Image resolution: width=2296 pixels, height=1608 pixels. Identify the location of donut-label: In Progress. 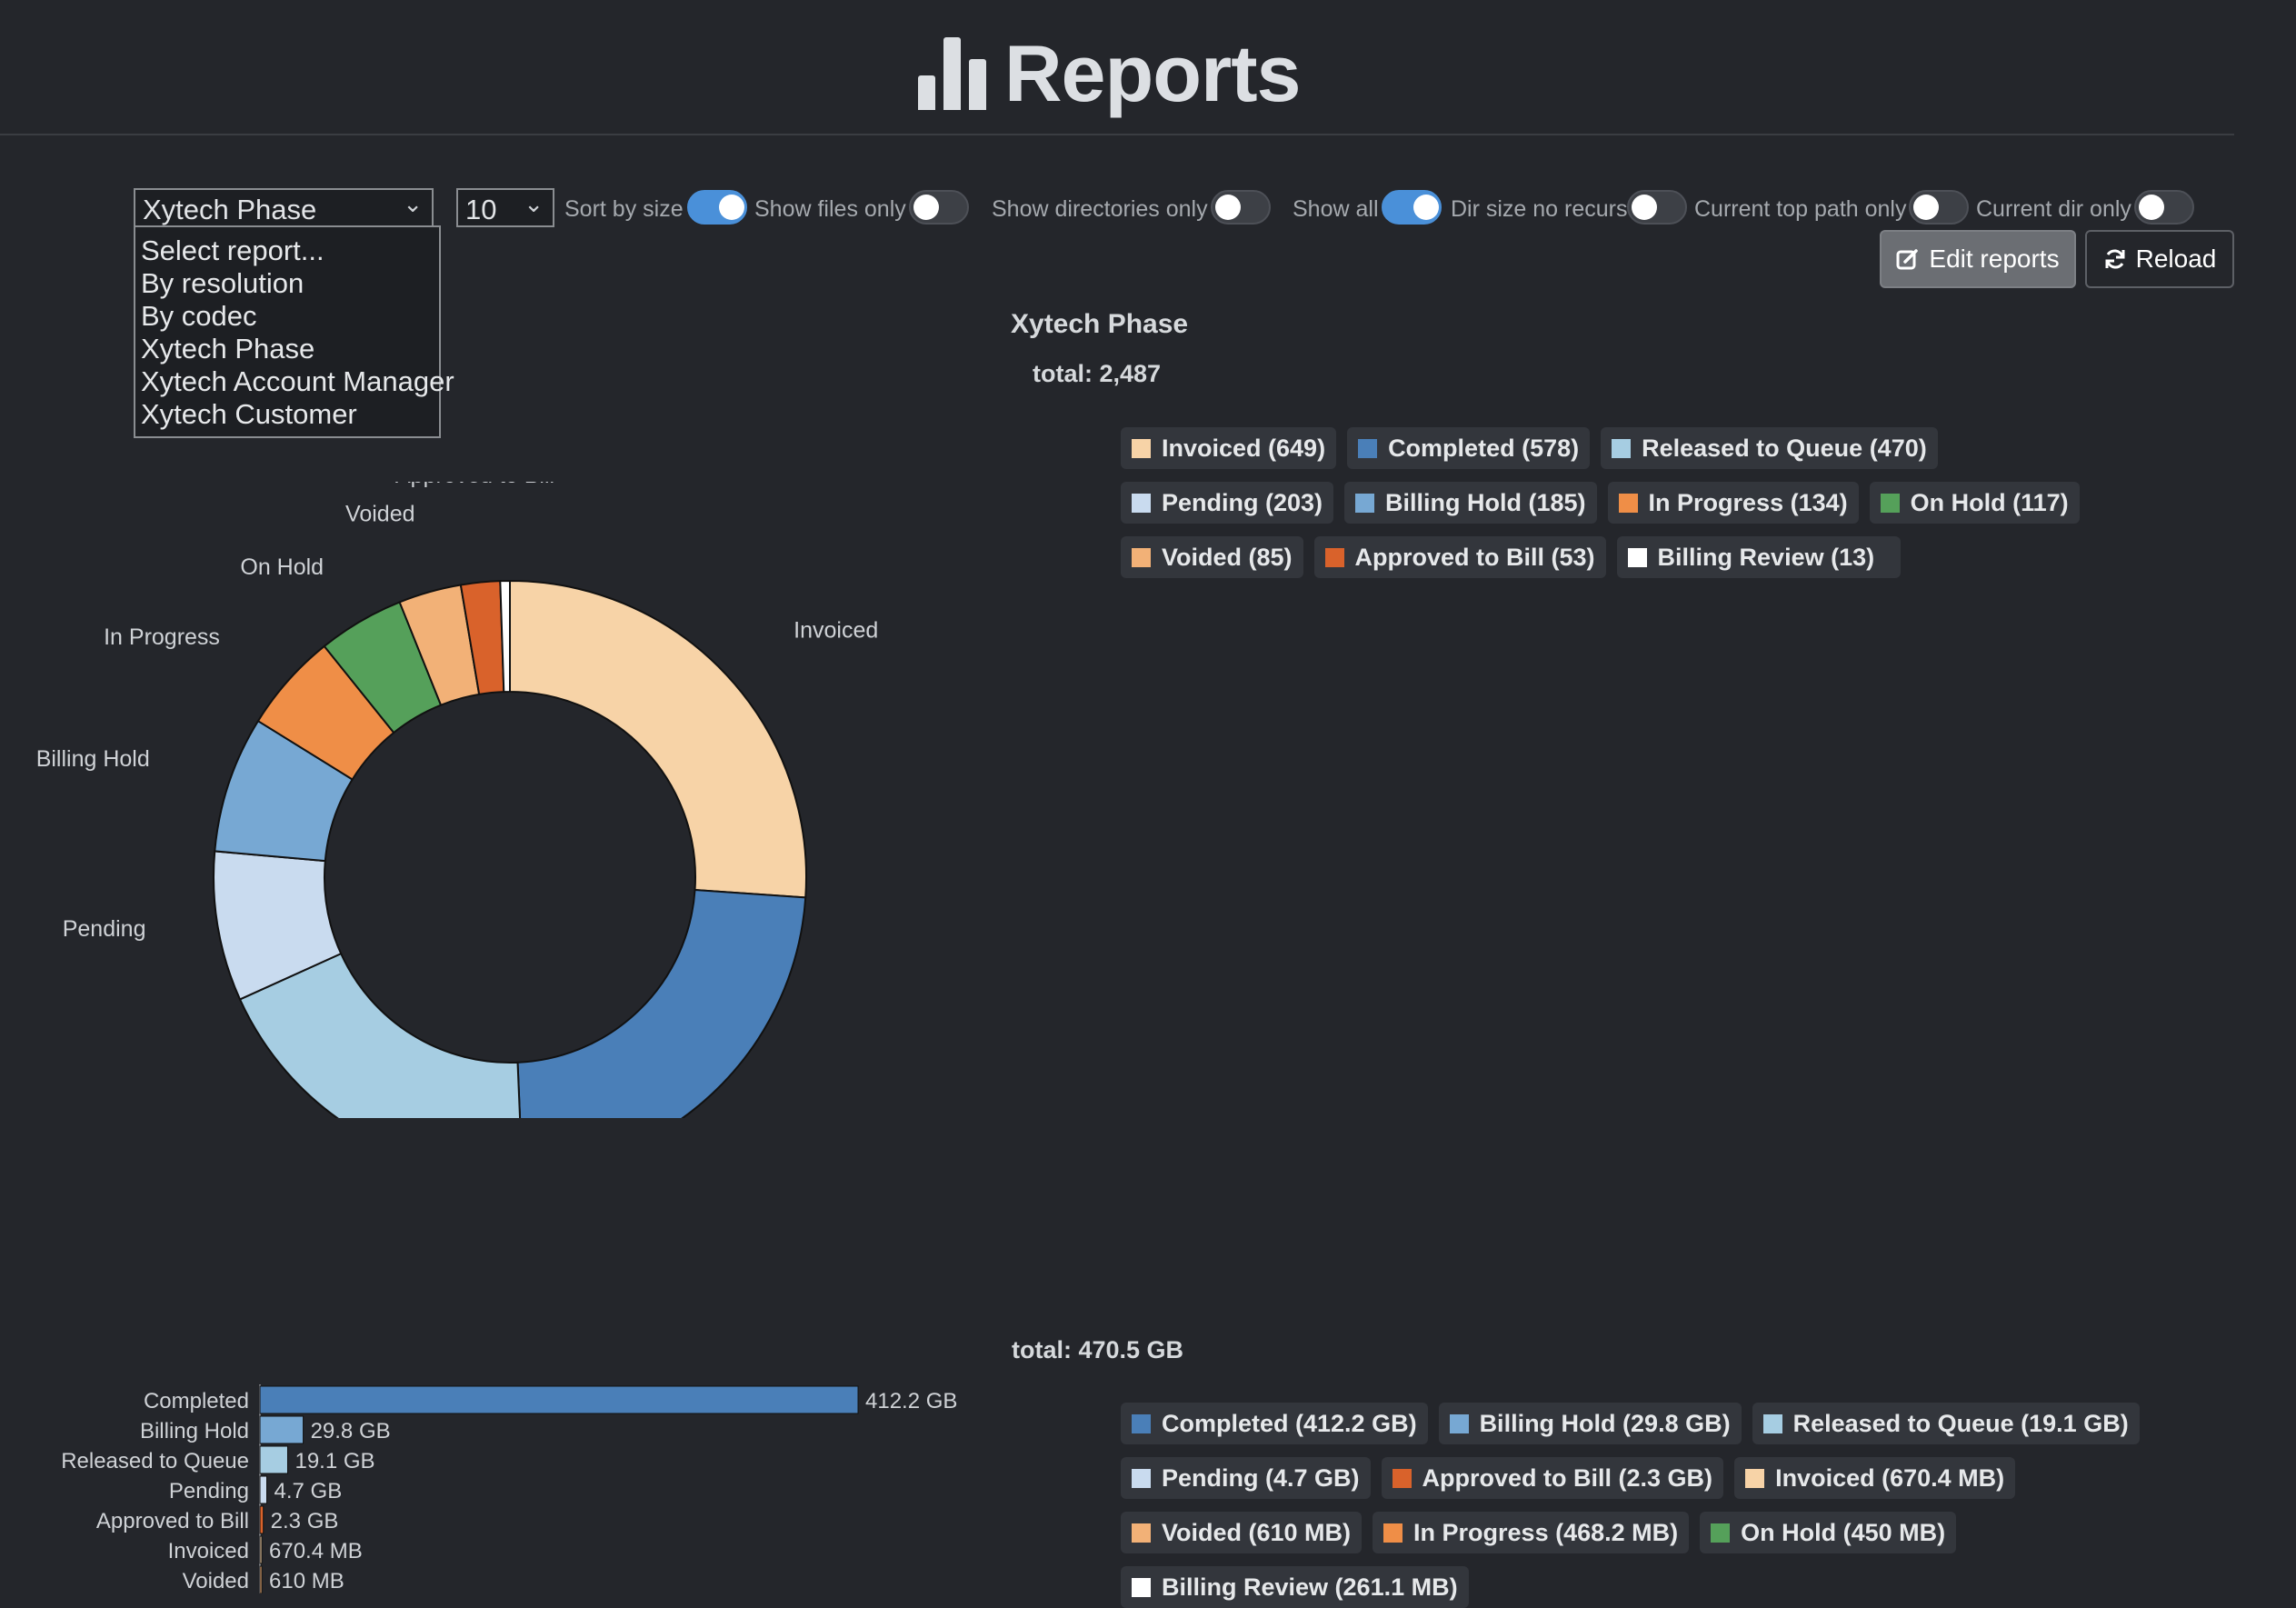
(162, 637).